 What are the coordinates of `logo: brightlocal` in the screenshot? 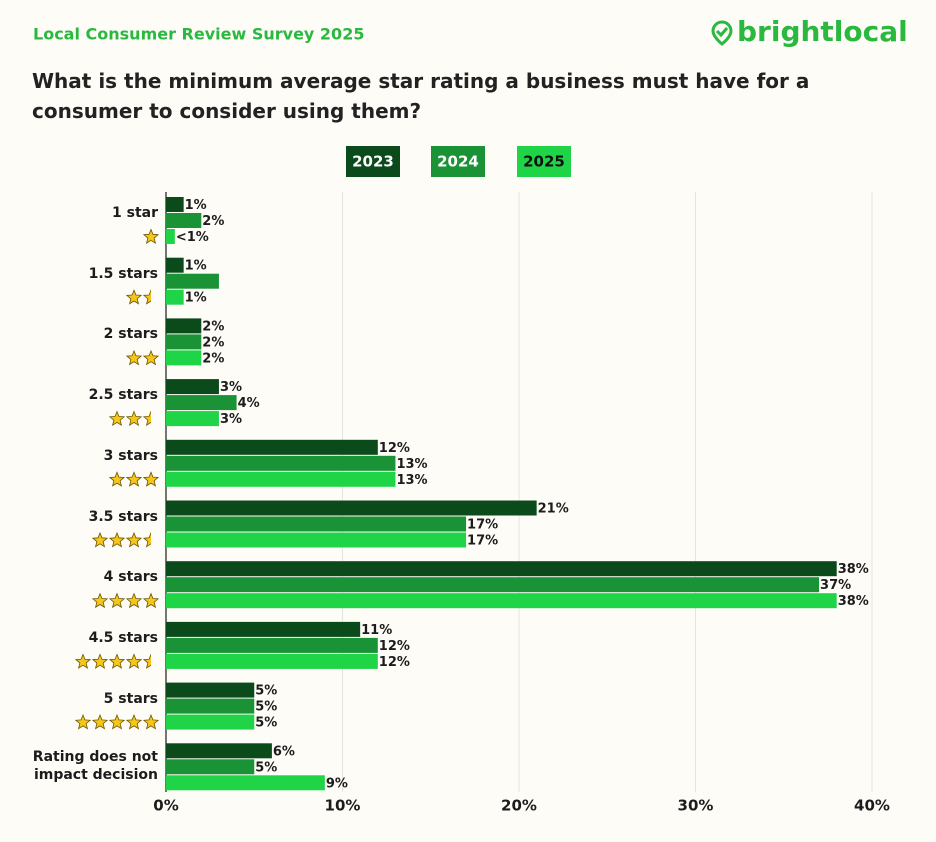 It's located at (809, 31).